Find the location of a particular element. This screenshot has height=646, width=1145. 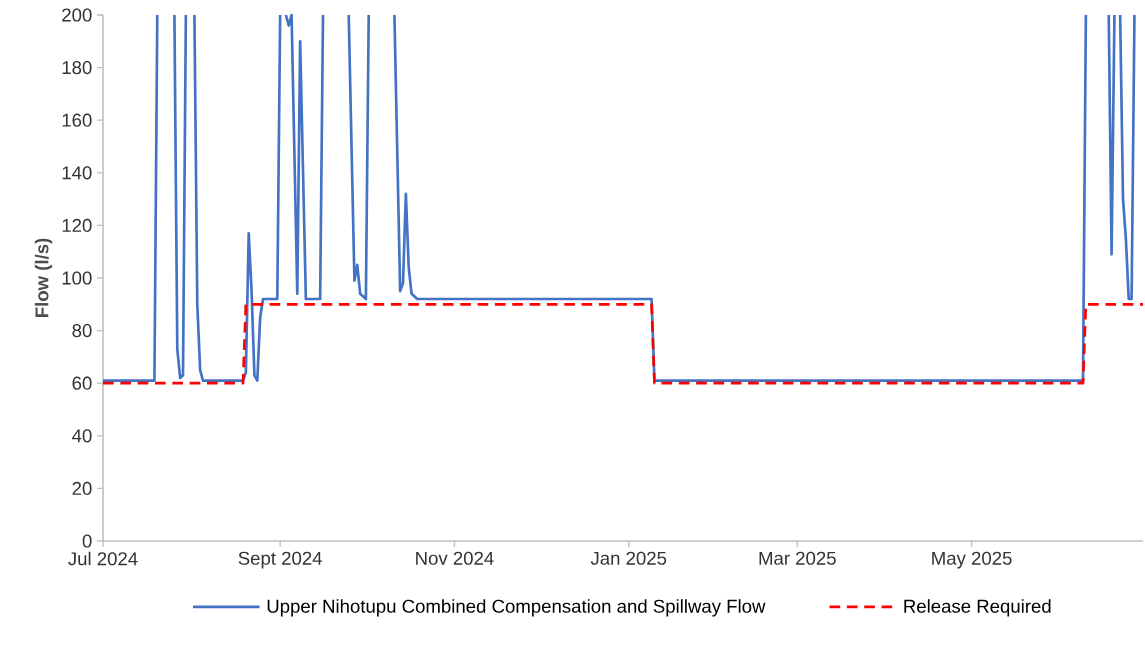

legend-label: Release Required is located at coordinates (977, 608).